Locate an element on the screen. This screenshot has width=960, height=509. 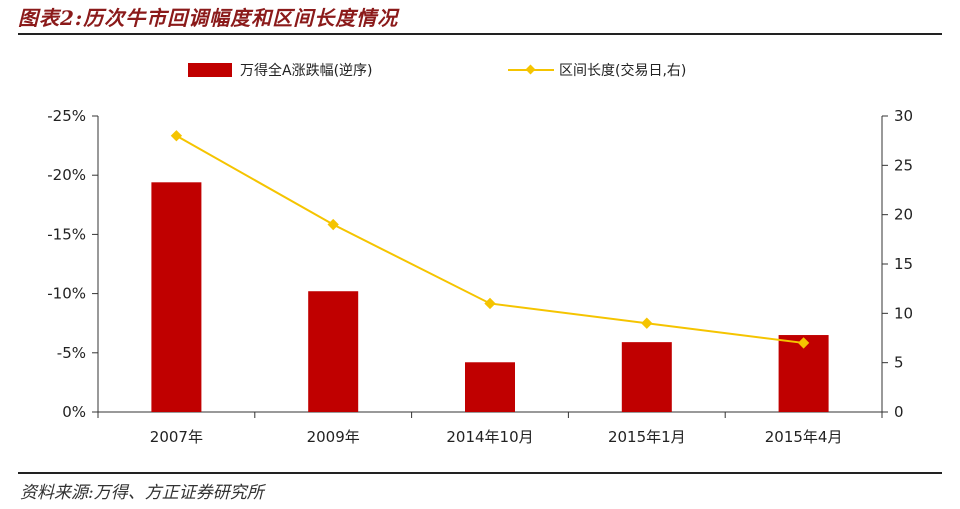
right-tick-label: 15 is located at coordinates (903, 264).